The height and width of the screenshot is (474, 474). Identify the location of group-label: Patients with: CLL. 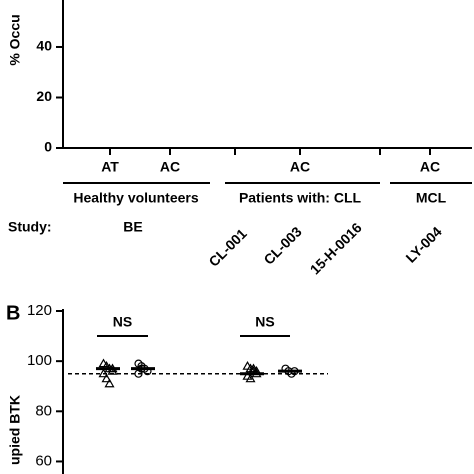
(300, 198).